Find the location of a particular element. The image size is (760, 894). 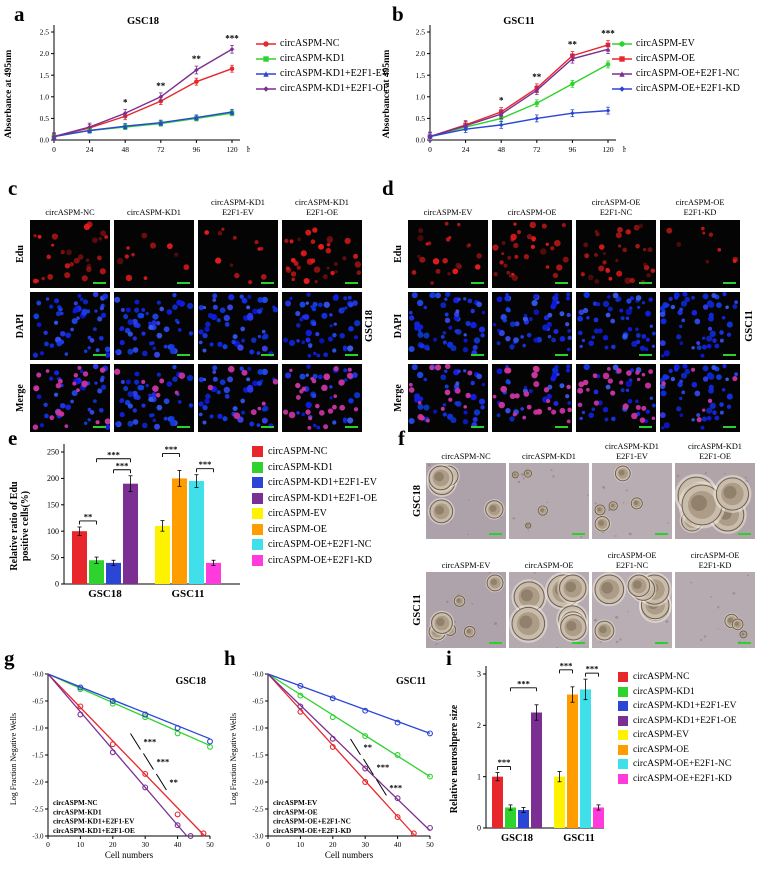

image-column-header: circASPM-OE E2F1-KD is located at coordinates (700, 207).